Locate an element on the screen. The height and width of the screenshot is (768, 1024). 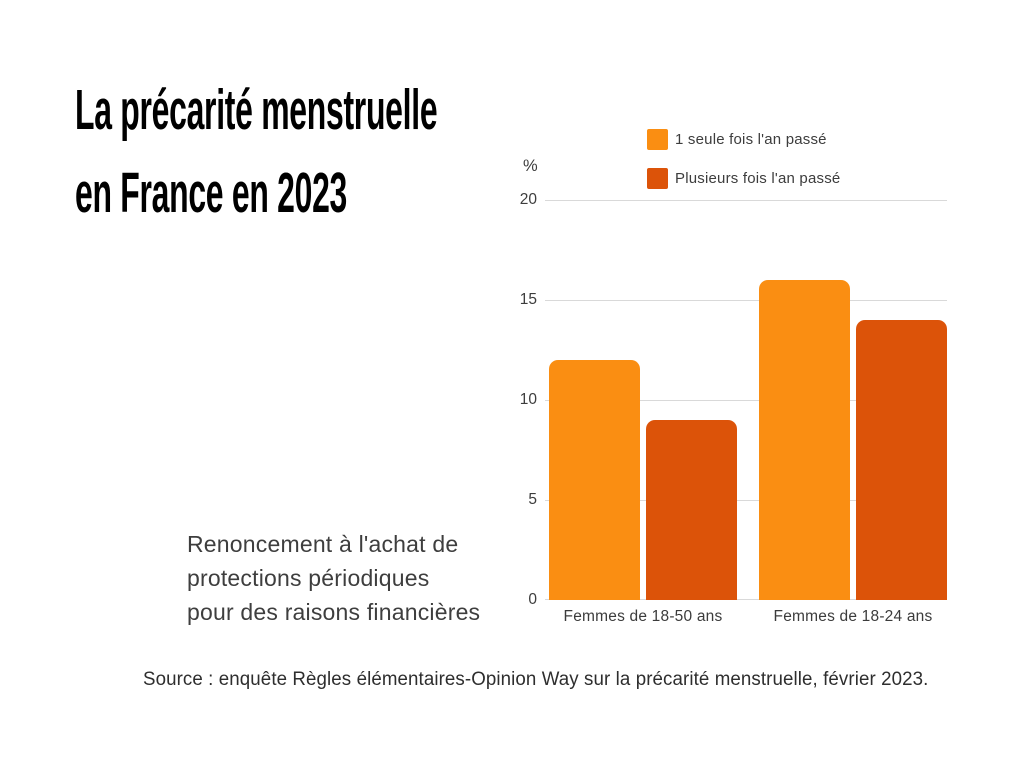
legend-swatch-once-icon is located at coordinates (657, 139).